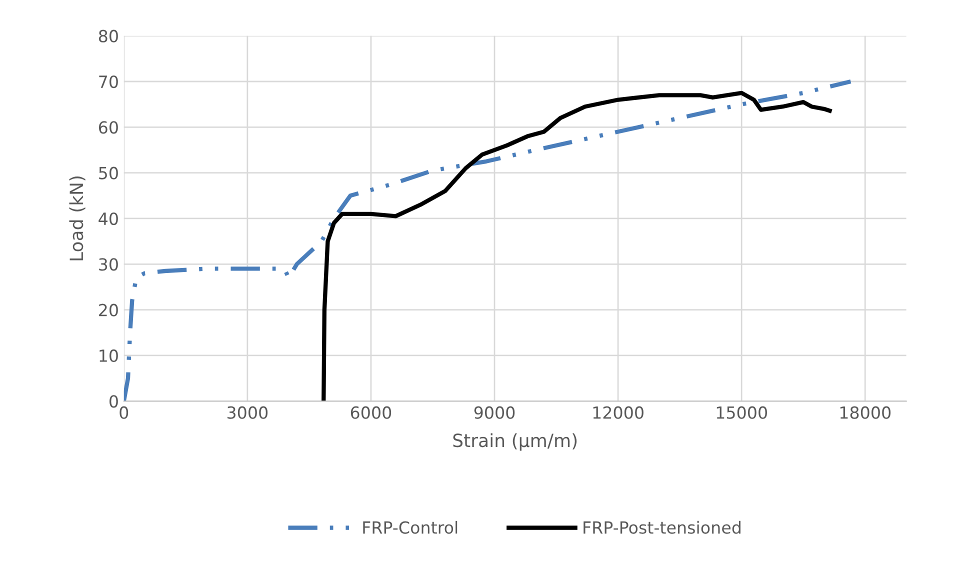 This screenshot has height=578, width=953. What do you see at coordinates (108, 127) in the screenshot?
I see `y-tick-label: 60` at bounding box center [108, 127].